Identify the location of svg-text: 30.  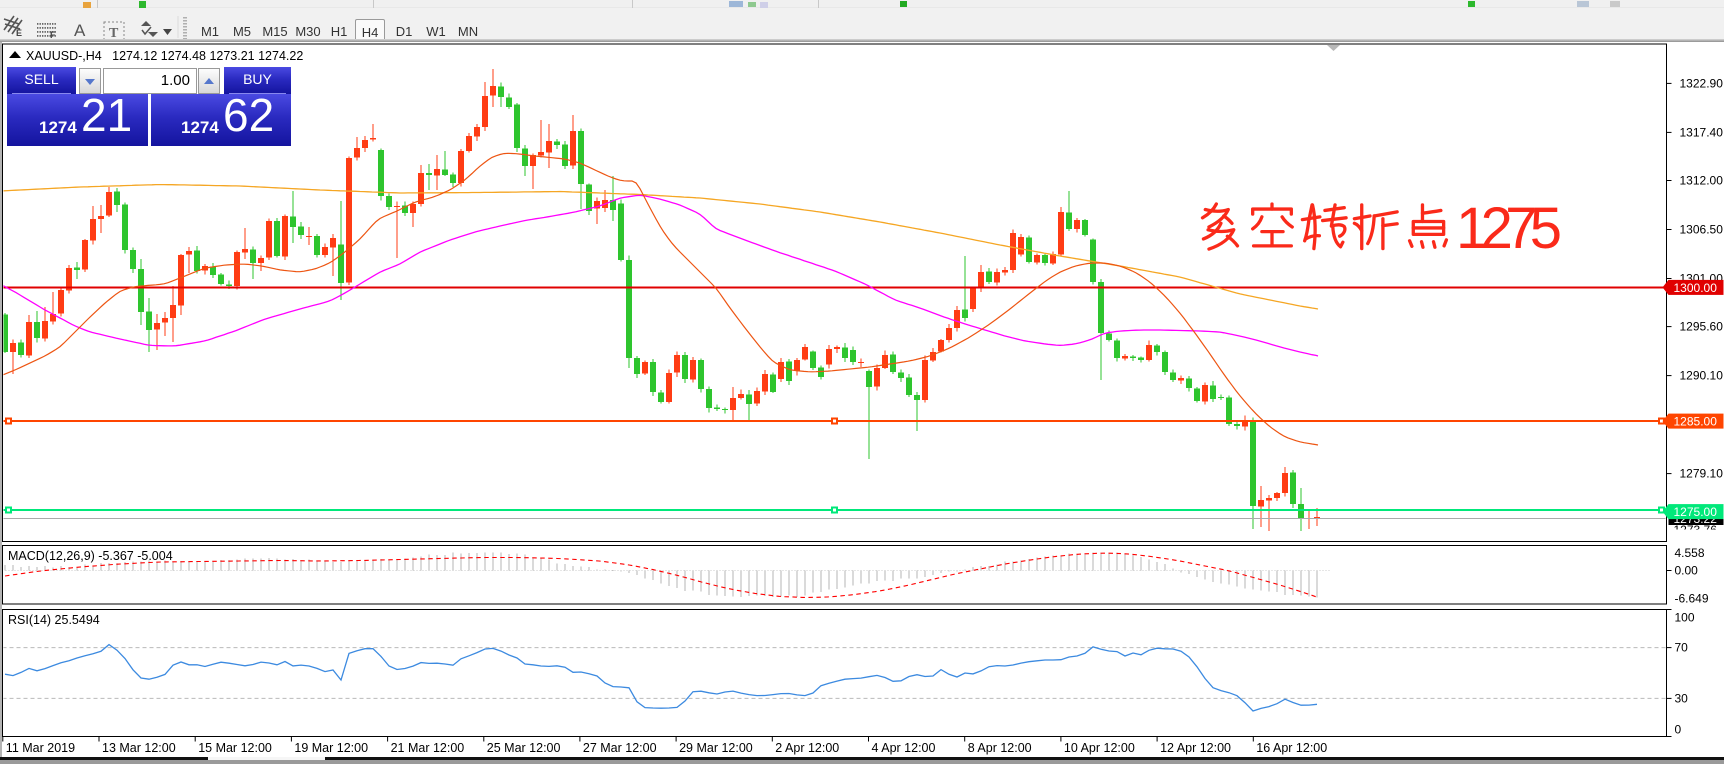
(1682, 698).